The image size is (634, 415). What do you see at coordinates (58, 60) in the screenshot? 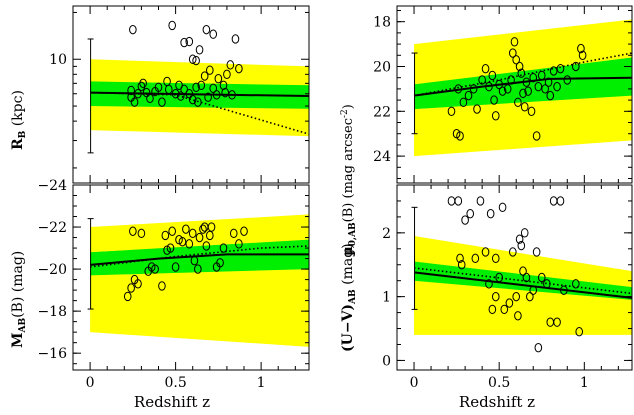
I see `y-tick-label: 10` at bounding box center [58, 60].